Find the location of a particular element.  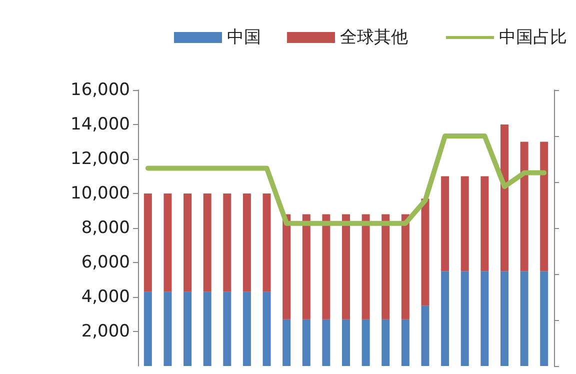

y-tick-label: 6,000 is located at coordinates (105, 262).